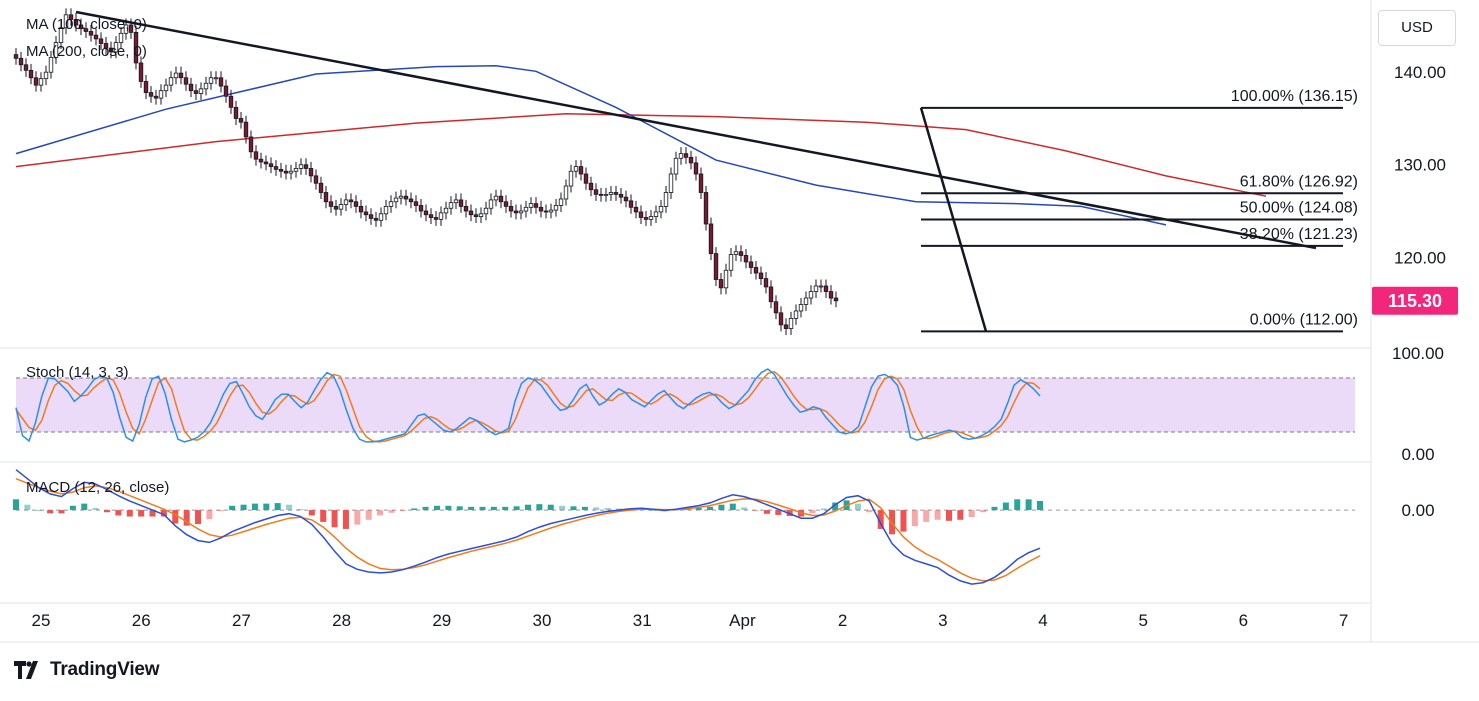 The image size is (1479, 701). I want to click on time-tick-label: 28, so click(341, 620).